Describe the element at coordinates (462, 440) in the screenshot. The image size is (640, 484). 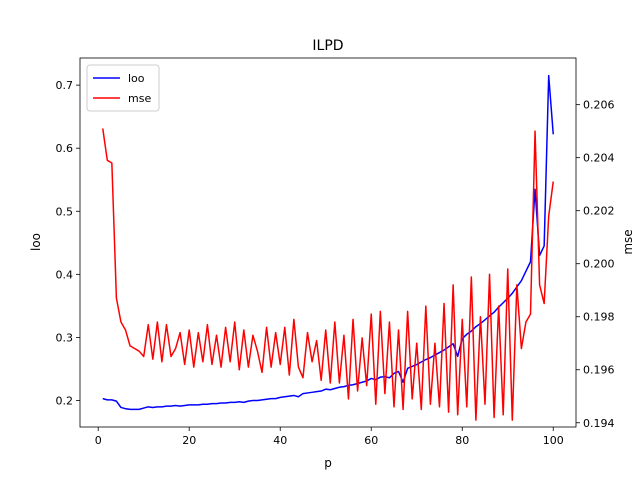
I see `x-tick-label: 80` at that location.